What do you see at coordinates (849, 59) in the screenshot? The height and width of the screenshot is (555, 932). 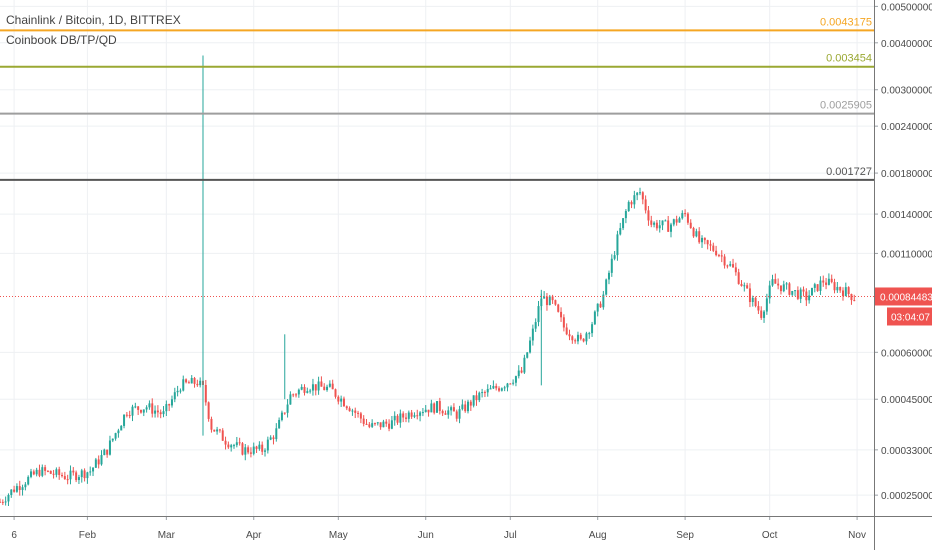 I see `level-label: 0.003454` at bounding box center [849, 59].